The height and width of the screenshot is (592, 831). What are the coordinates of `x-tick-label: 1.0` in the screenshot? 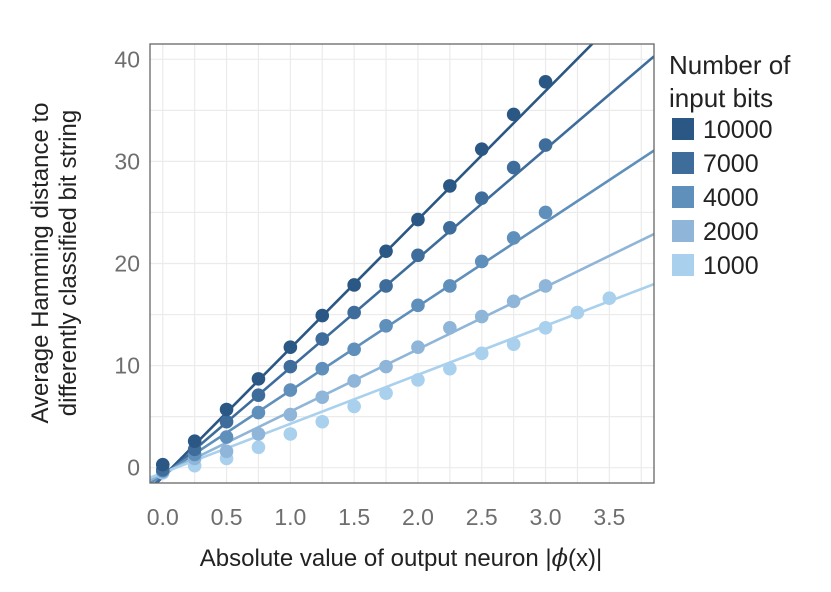 It's located at (290, 517).